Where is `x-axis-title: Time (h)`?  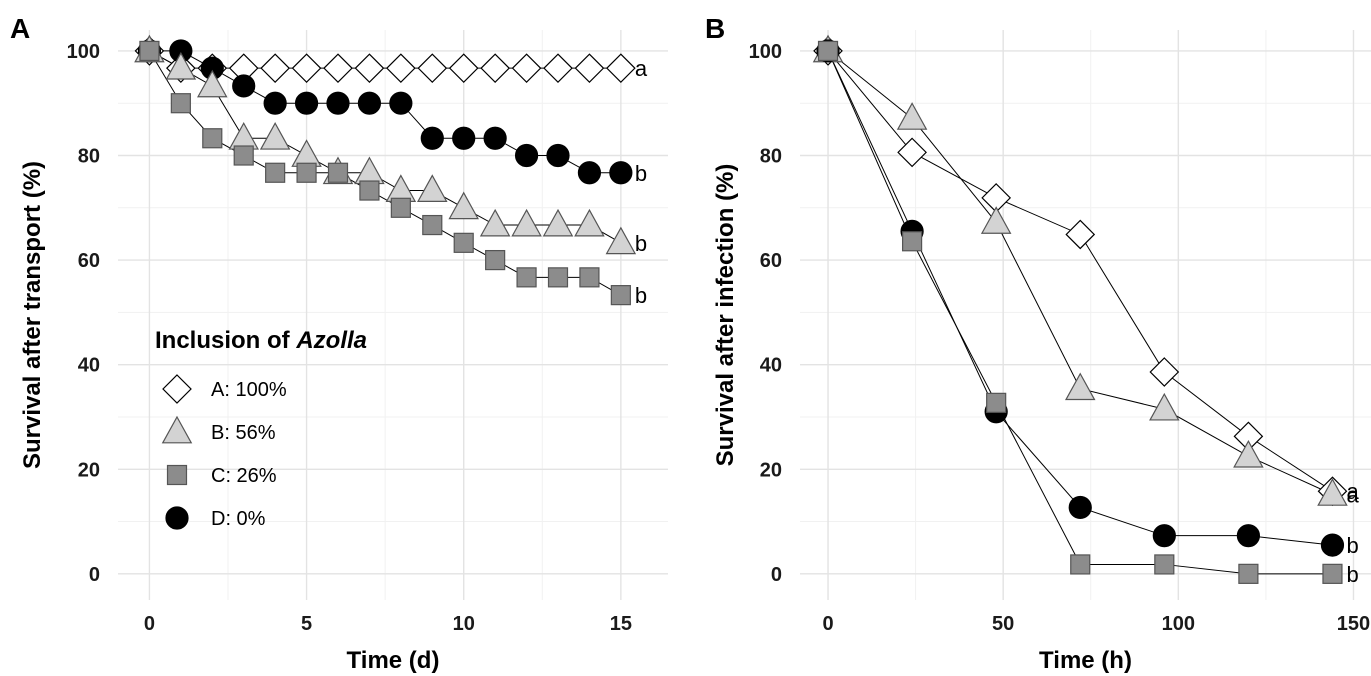
x-axis-title: Time (h) is located at coordinates (1085, 660).